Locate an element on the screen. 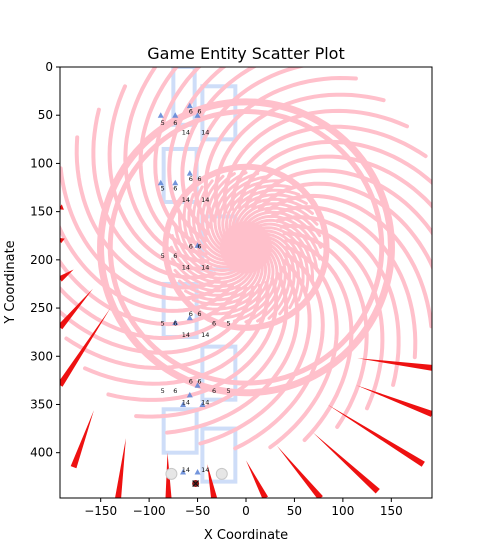 The image size is (480, 560). y-tick-label: 350 is located at coordinates (41, 404).